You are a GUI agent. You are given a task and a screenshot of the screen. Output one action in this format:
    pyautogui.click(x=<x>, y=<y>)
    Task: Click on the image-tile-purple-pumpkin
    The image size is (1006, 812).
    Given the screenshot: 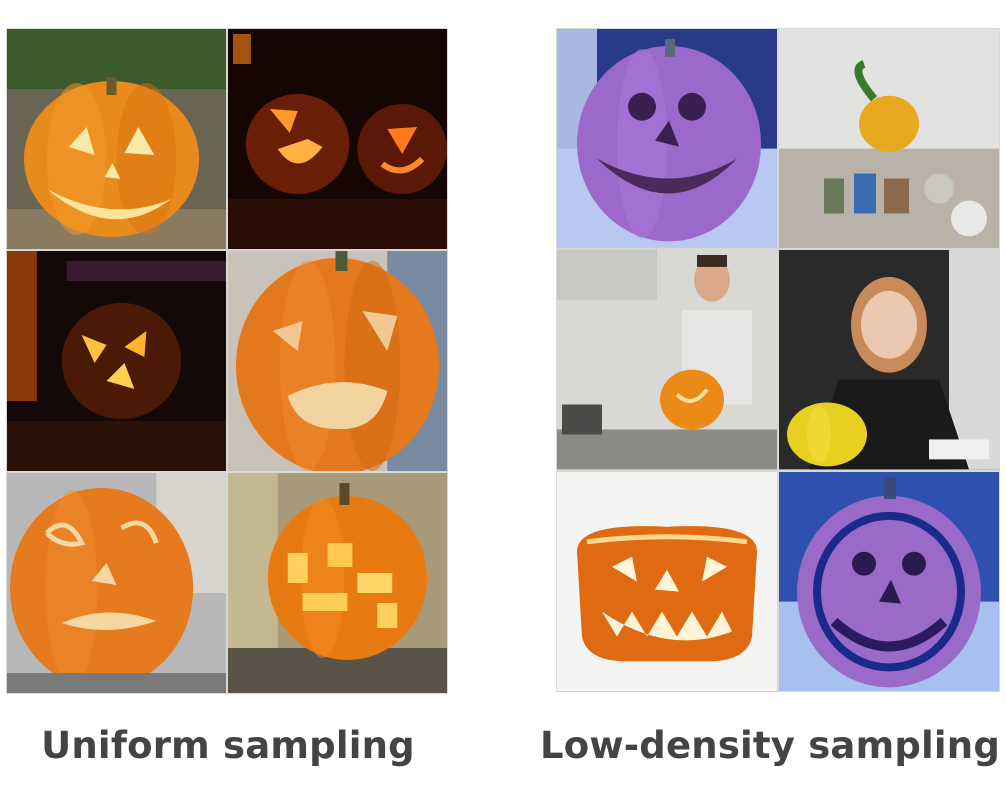 What is the action you would take?
    pyautogui.click(x=667, y=139)
    